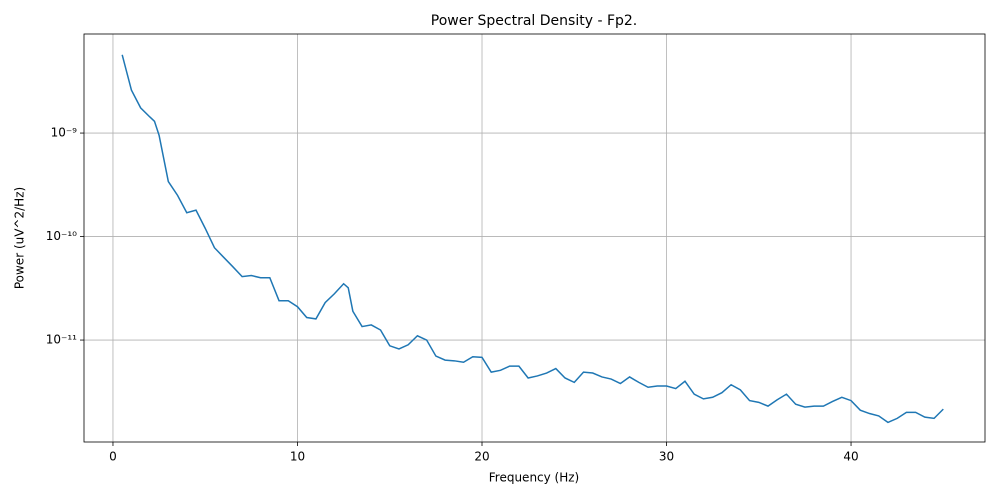 The image size is (1000, 500). I want to click on y-tick-label: 10⁻¹⁰, so click(61, 236).